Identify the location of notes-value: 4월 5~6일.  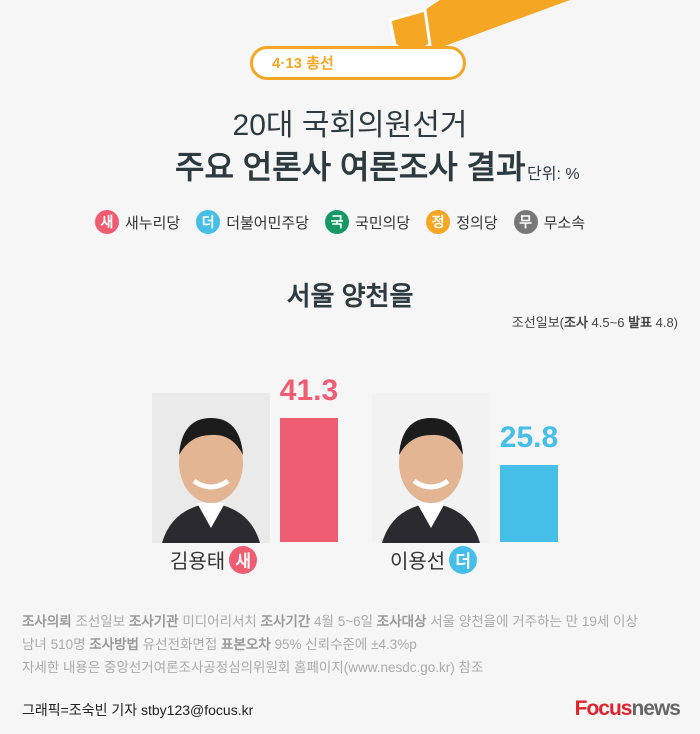
(343, 621).